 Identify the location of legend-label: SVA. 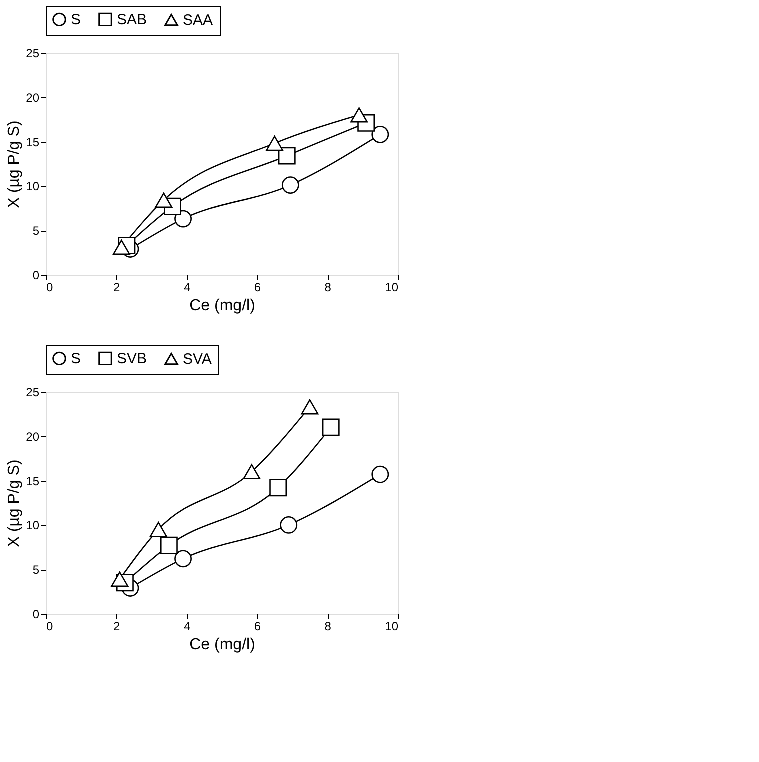
(197, 359).